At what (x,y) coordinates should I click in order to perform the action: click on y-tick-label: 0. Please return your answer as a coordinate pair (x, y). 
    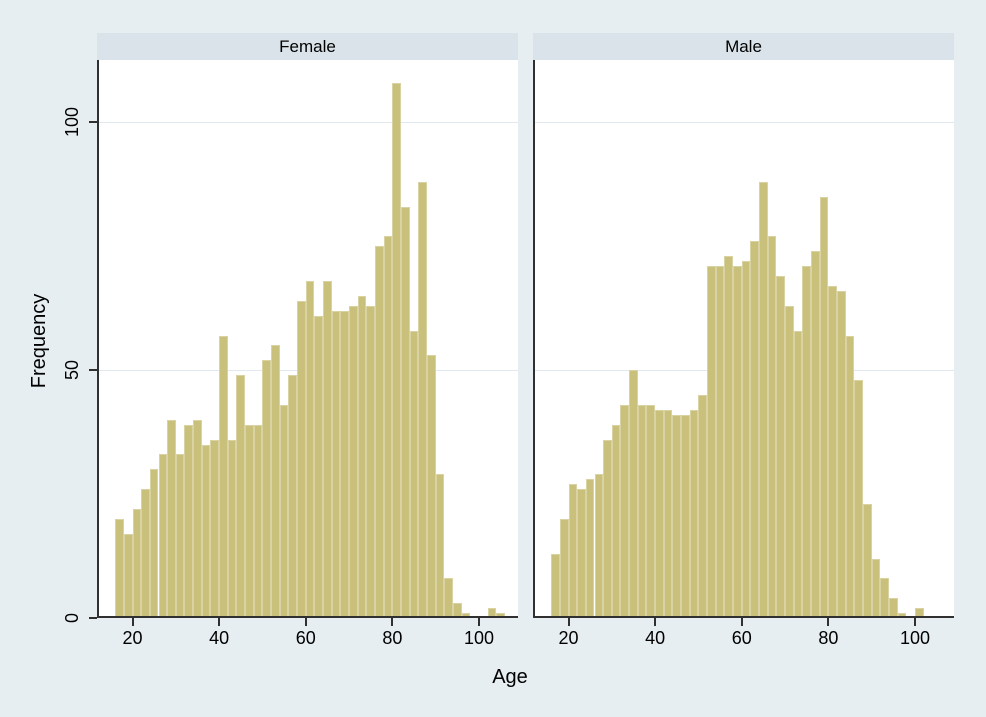
    Looking at the image, I should click on (72, 618).